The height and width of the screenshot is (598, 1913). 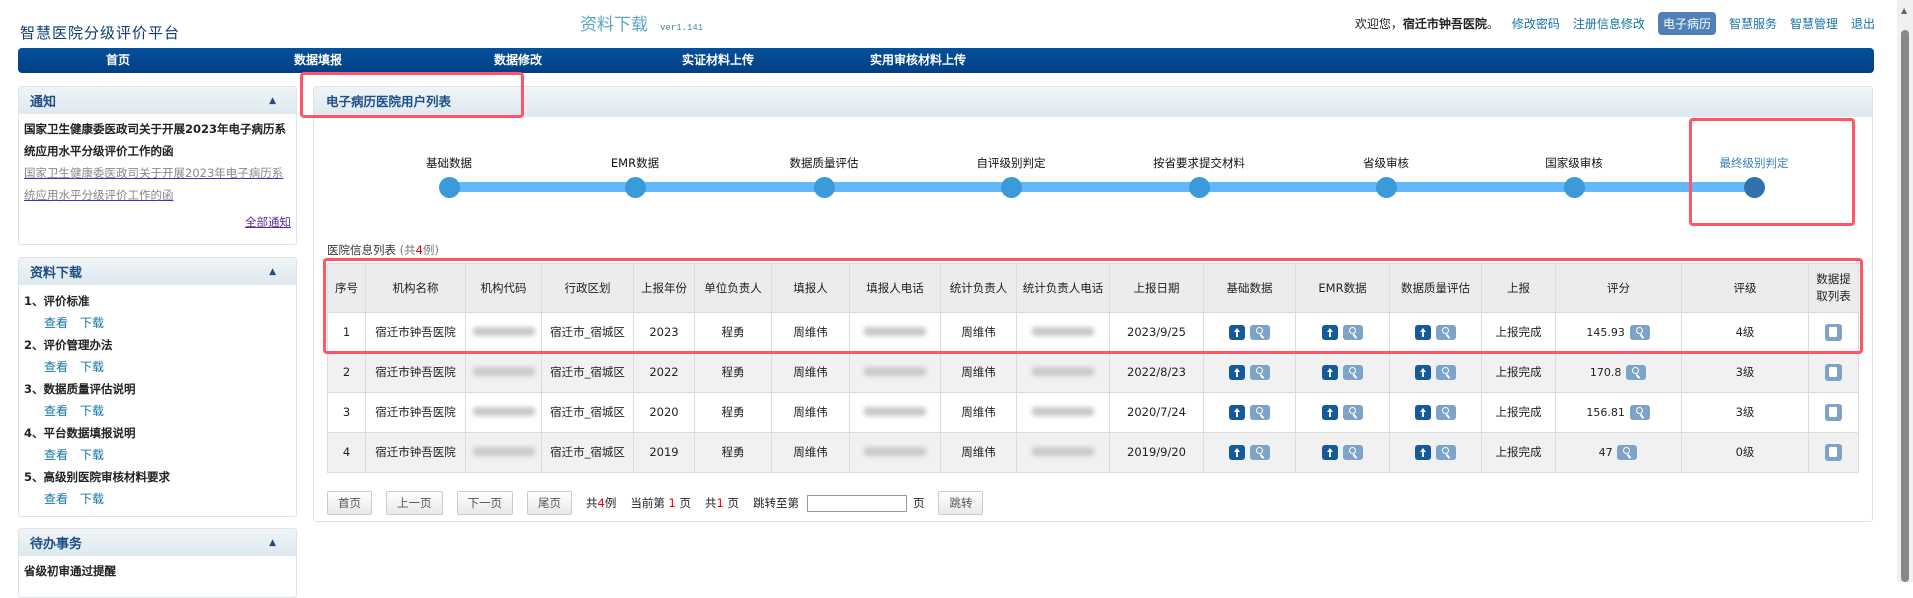 I want to click on cell-status: 上报完成, so click(x=1518, y=372).